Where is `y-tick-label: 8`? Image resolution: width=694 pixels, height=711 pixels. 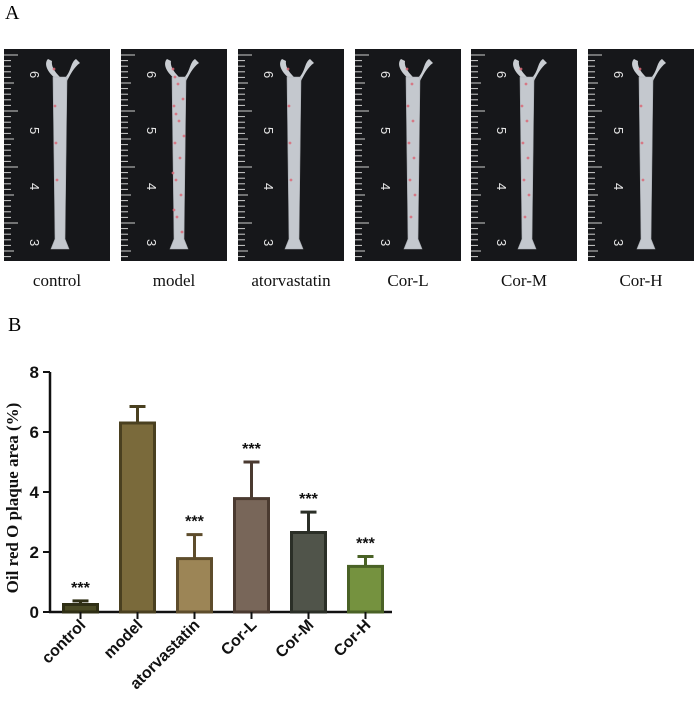
y-tick-label: 8 is located at coordinates (34, 372).